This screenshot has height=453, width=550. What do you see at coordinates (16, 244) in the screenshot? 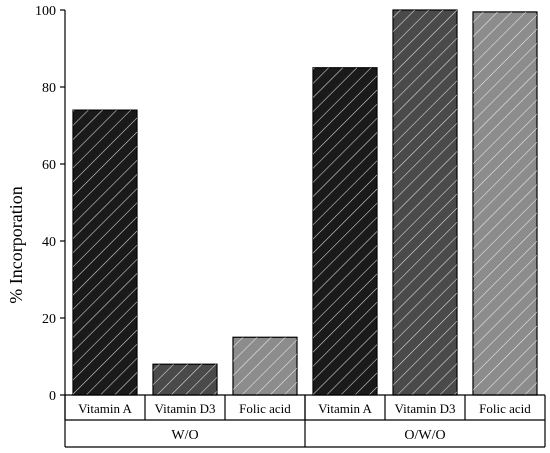
I see `y-axis-label: % Incorporation` at bounding box center [16, 244].